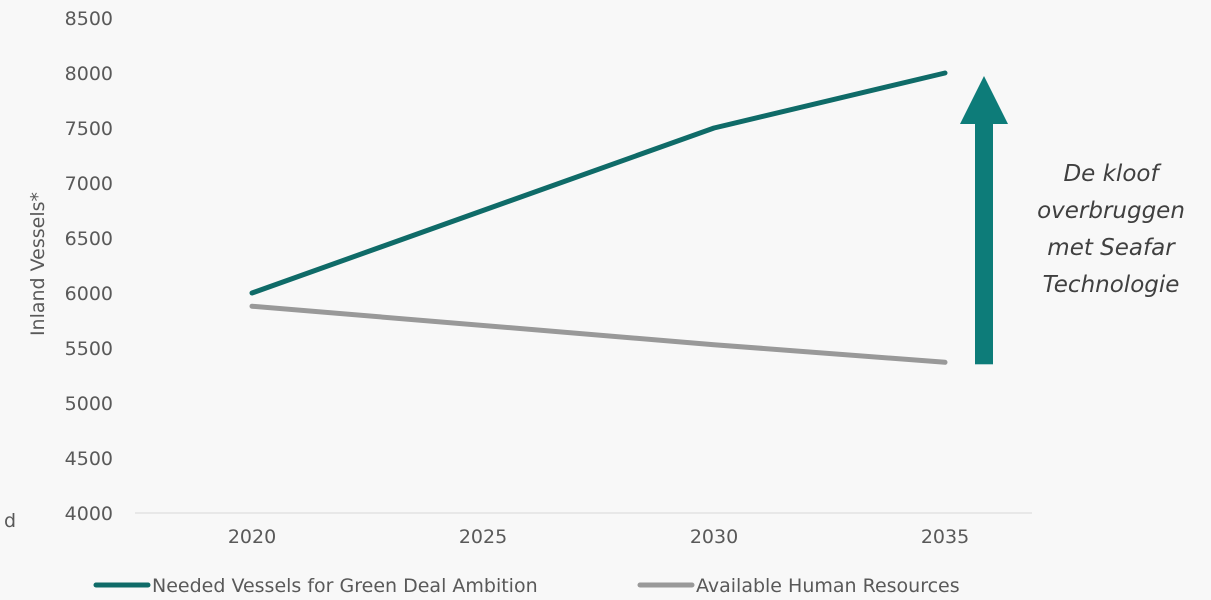 The width and height of the screenshot is (1211, 600). I want to click on y-tick-label: 4000, so click(89, 514).